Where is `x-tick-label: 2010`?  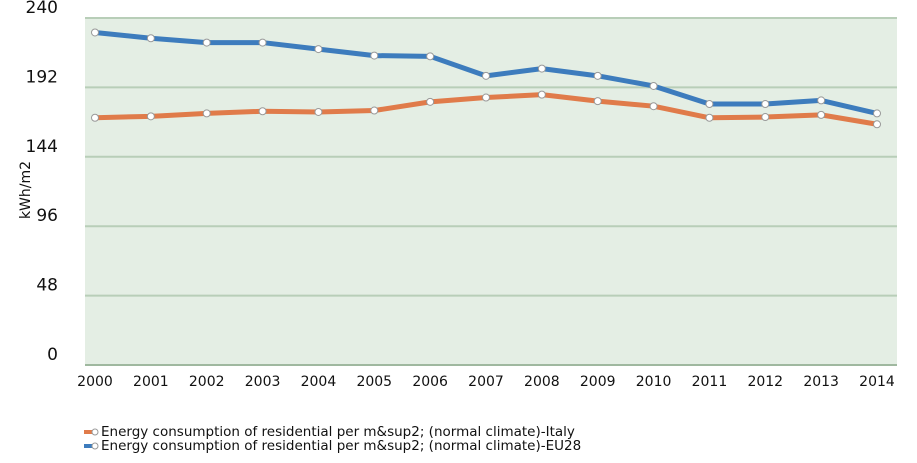 x-tick-label: 2010 is located at coordinates (654, 382).